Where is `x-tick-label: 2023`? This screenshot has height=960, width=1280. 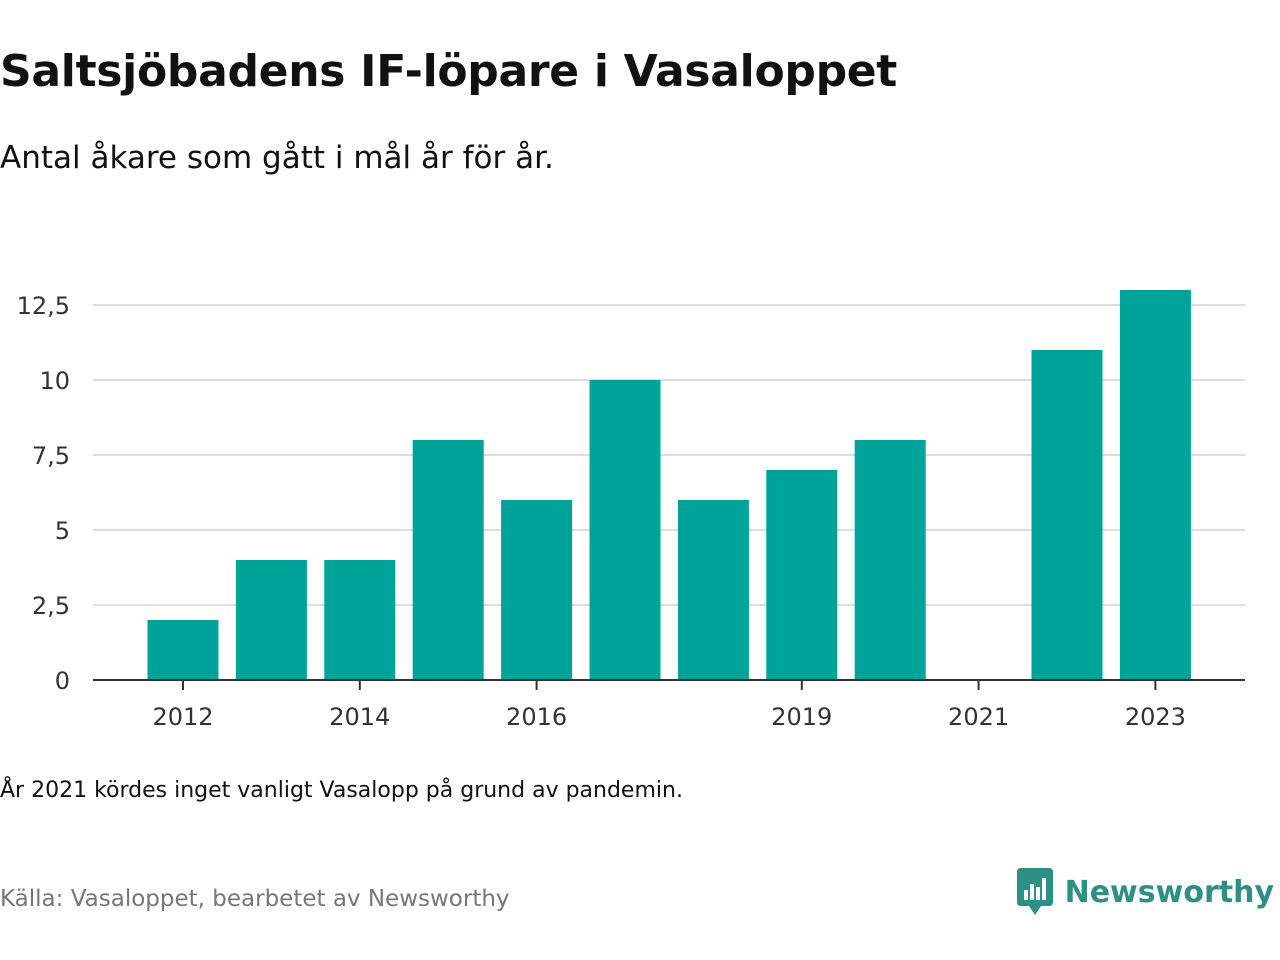 x-tick-label: 2023 is located at coordinates (1155, 717).